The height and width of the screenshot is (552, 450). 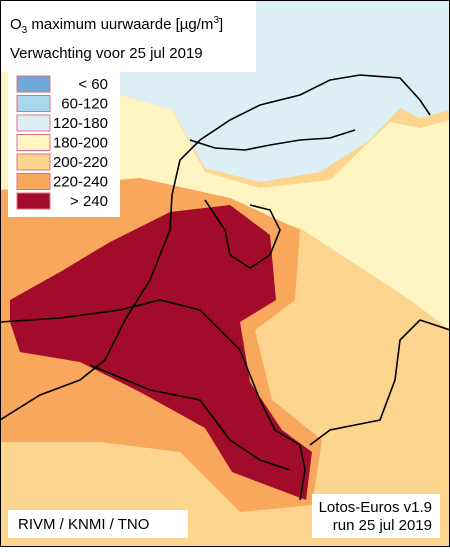 I want to click on legend-label: > 240, so click(x=89, y=201).